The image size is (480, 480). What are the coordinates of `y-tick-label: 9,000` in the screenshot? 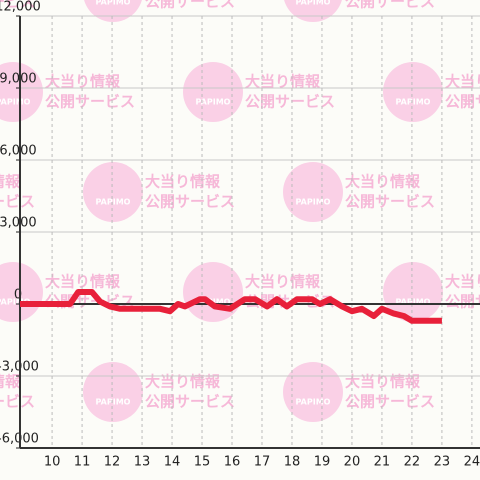 It's located at (18, 79).